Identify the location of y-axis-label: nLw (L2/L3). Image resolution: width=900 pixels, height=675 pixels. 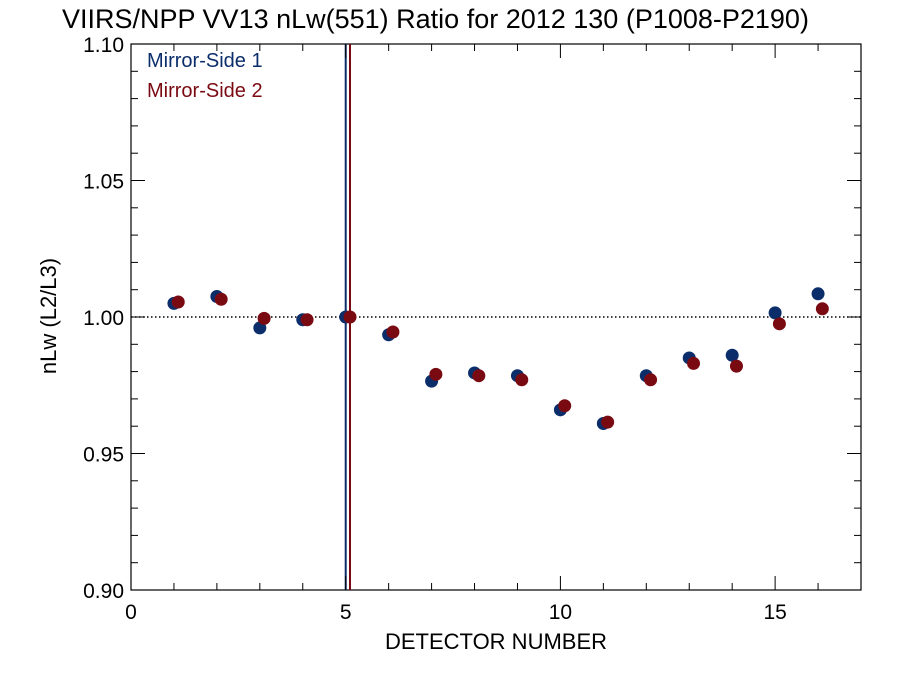
(48, 316).